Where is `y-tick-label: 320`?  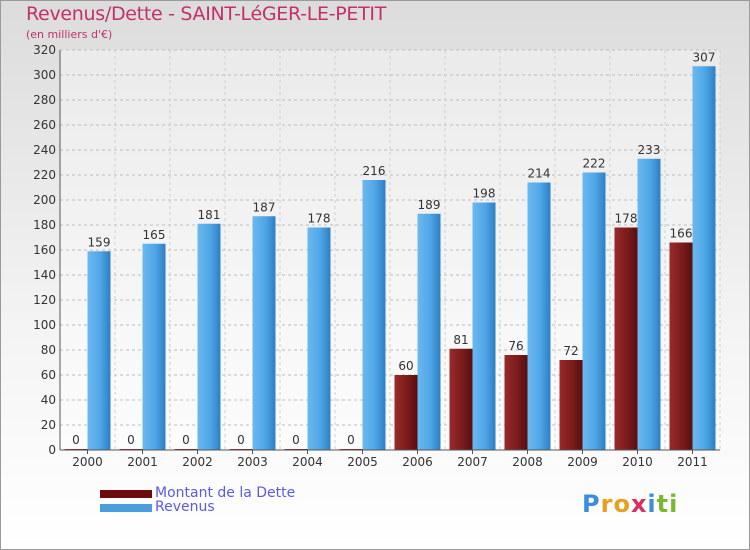
y-tick-label: 320 is located at coordinates (44, 50).